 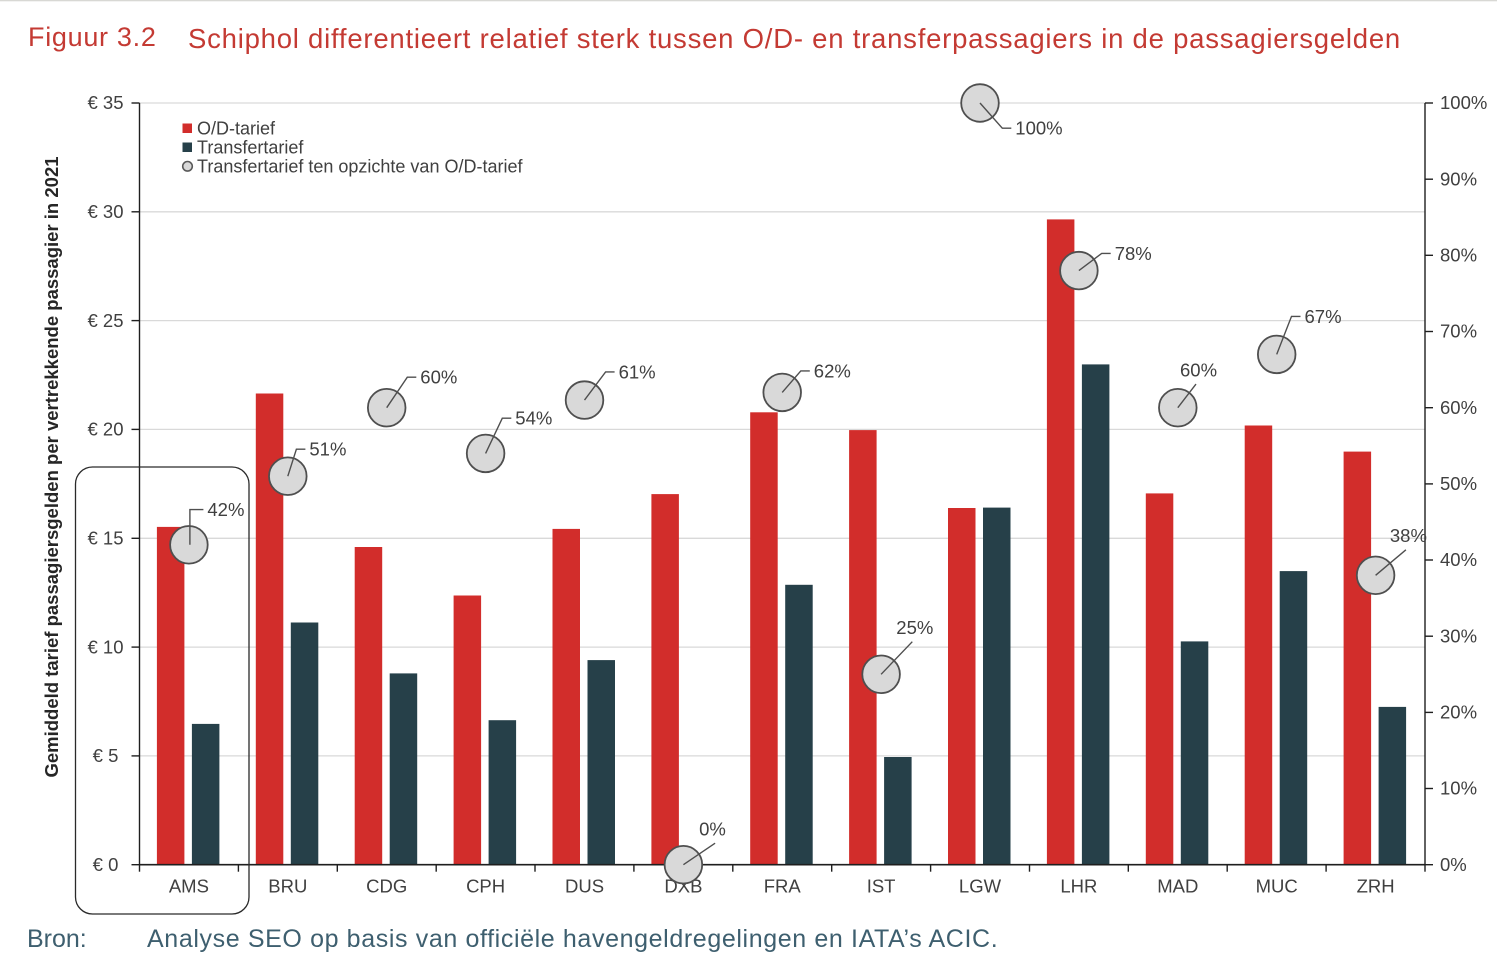 What do you see at coordinates (637, 371) in the screenshot?
I see `svg-text: 61%` at bounding box center [637, 371].